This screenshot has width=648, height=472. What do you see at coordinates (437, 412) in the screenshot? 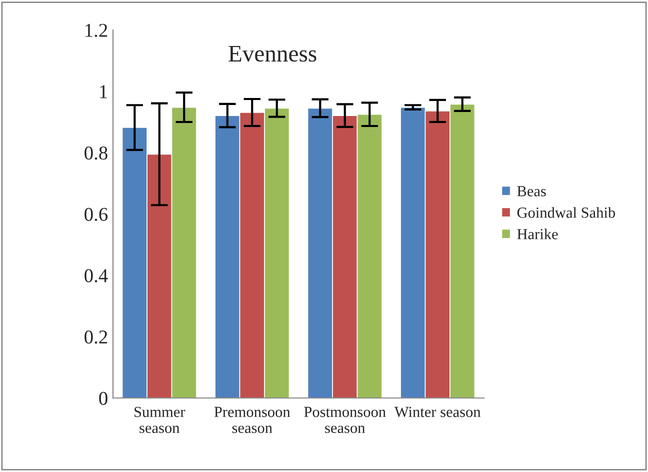
I see `x-tick-label: Winter season` at bounding box center [437, 412].